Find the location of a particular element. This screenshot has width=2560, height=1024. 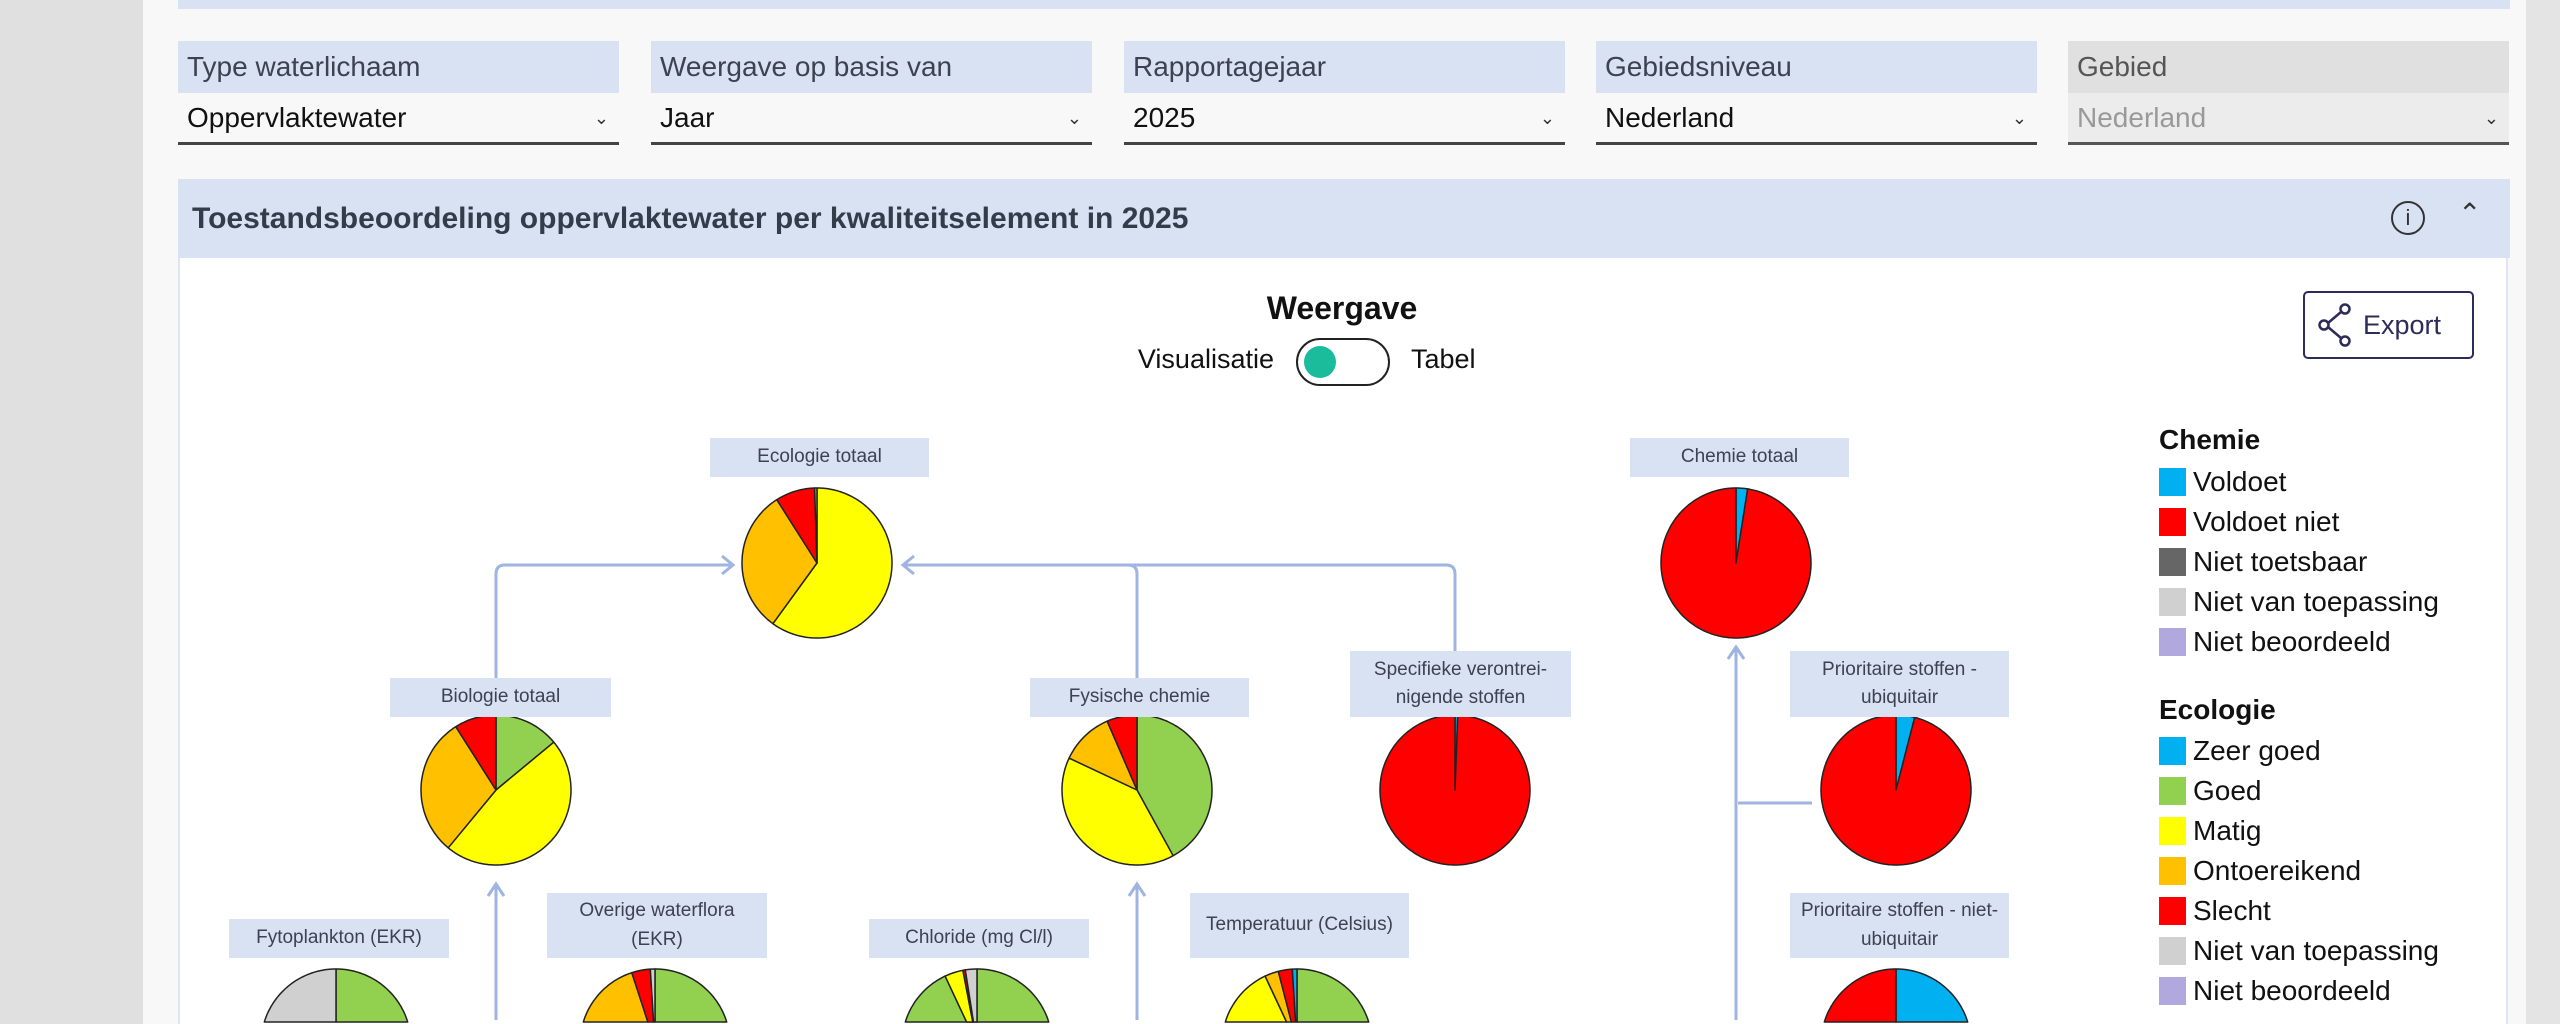

pie-slice-zeer-goed is located at coordinates (1294, 995).